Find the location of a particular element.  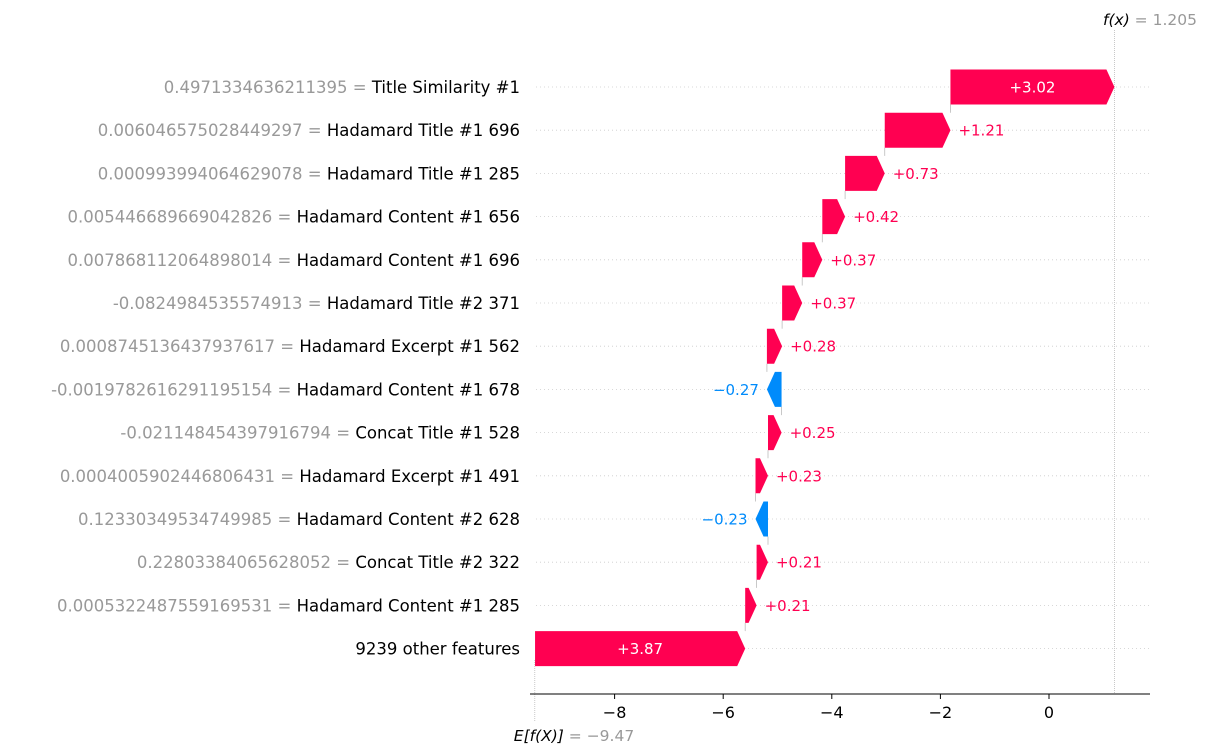

feature-value: 0.0008745136437937617 = is located at coordinates (180, 346).